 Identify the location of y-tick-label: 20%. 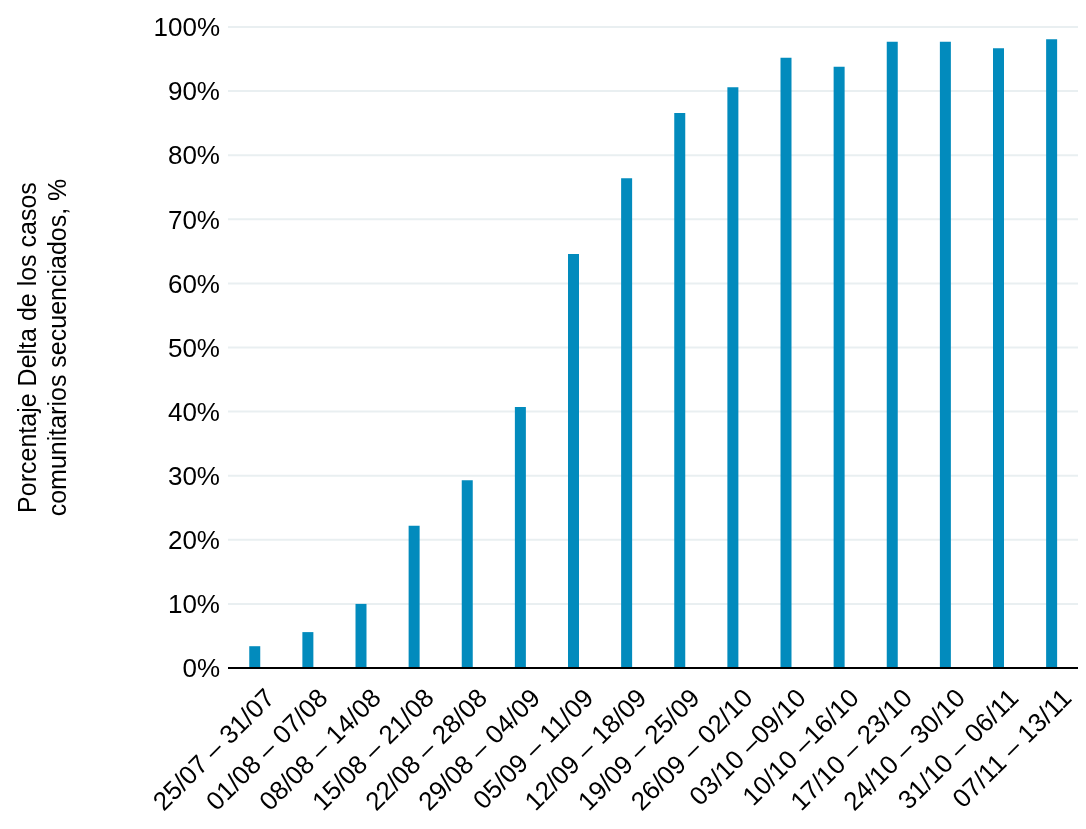
(193, 540).